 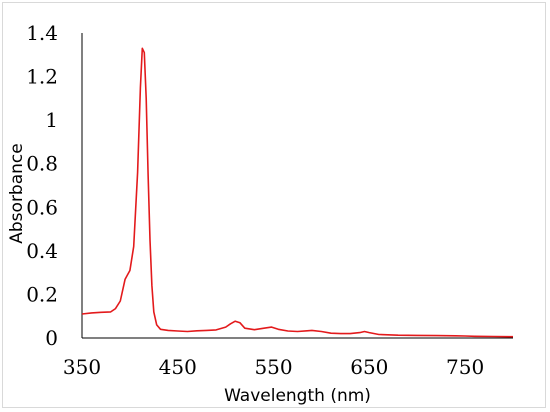 What do you see at coordinates (17, 193) in the screenshot?
I see `y-axis-title: Absorbance` at bounding box center [17, 193].